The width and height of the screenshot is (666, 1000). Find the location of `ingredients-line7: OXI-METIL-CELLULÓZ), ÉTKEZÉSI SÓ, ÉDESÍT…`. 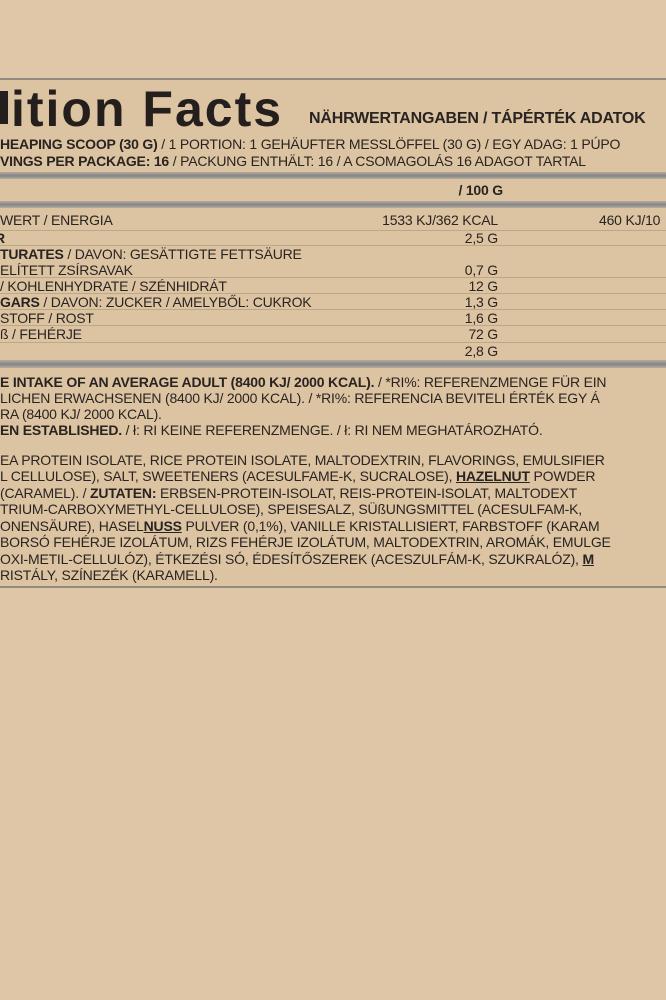

ingredients-line7: OXI-METIL-CELLULÓZ), ÉTKEZÉSI SÓ, ÉDESÍT… is located at coordinates (297, 559).